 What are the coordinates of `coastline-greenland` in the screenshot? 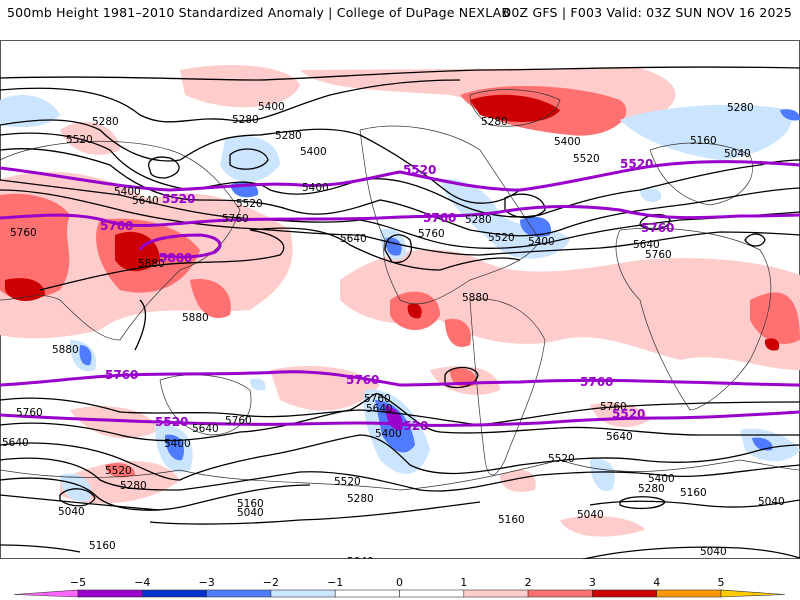 It's located at (515, 108).